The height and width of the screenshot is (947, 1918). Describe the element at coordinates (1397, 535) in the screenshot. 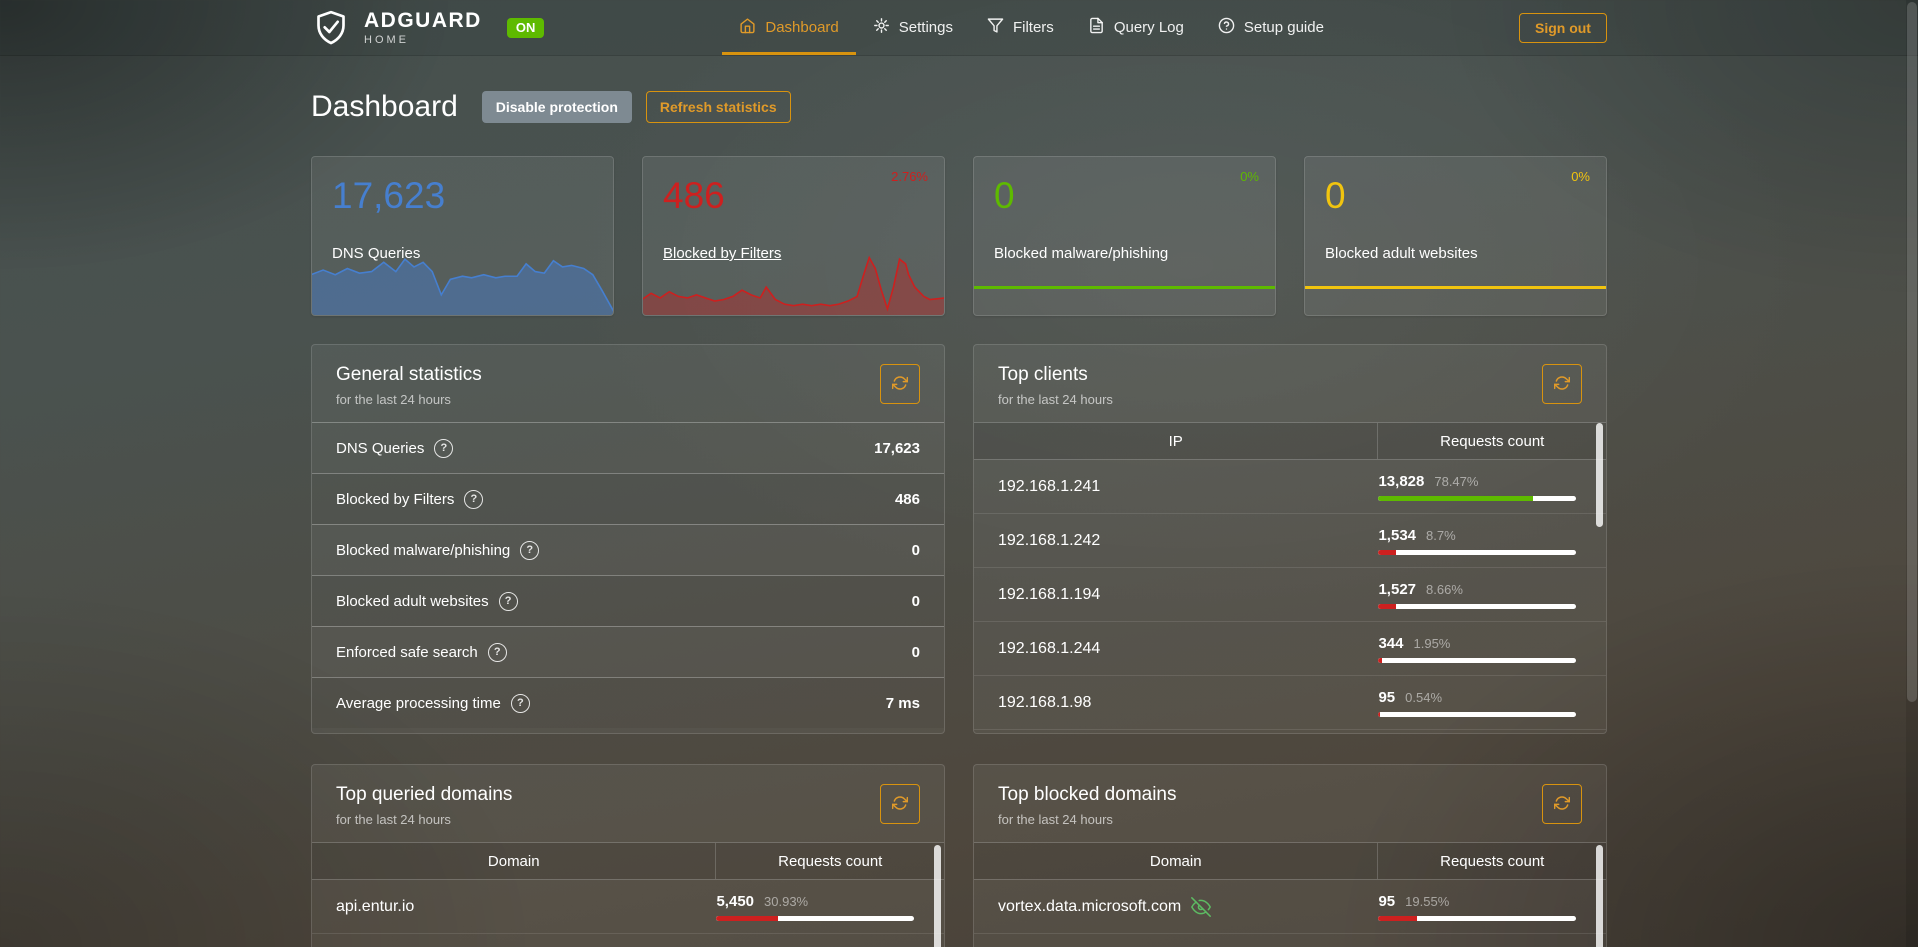

I see `request-count: 1,534` at that location.